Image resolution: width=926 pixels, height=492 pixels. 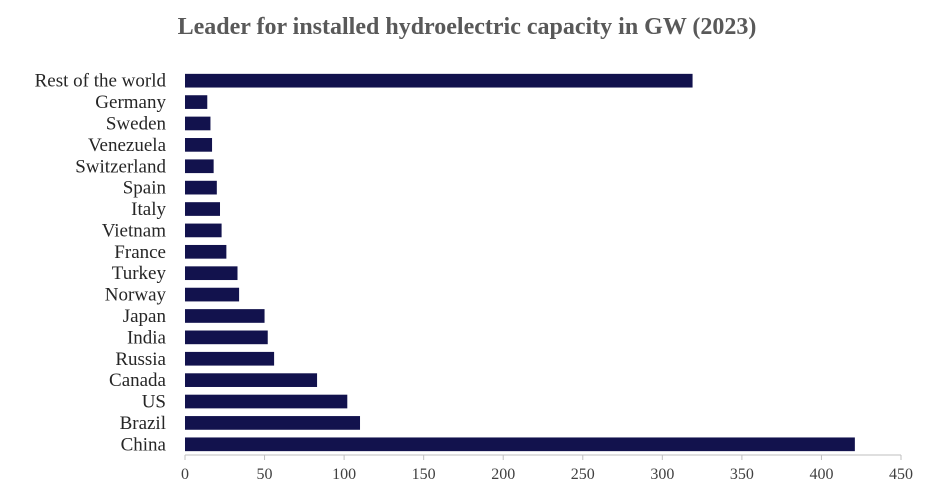 I want to click on category-label-venezuela: Venezuela, so click(x=127, y=145).